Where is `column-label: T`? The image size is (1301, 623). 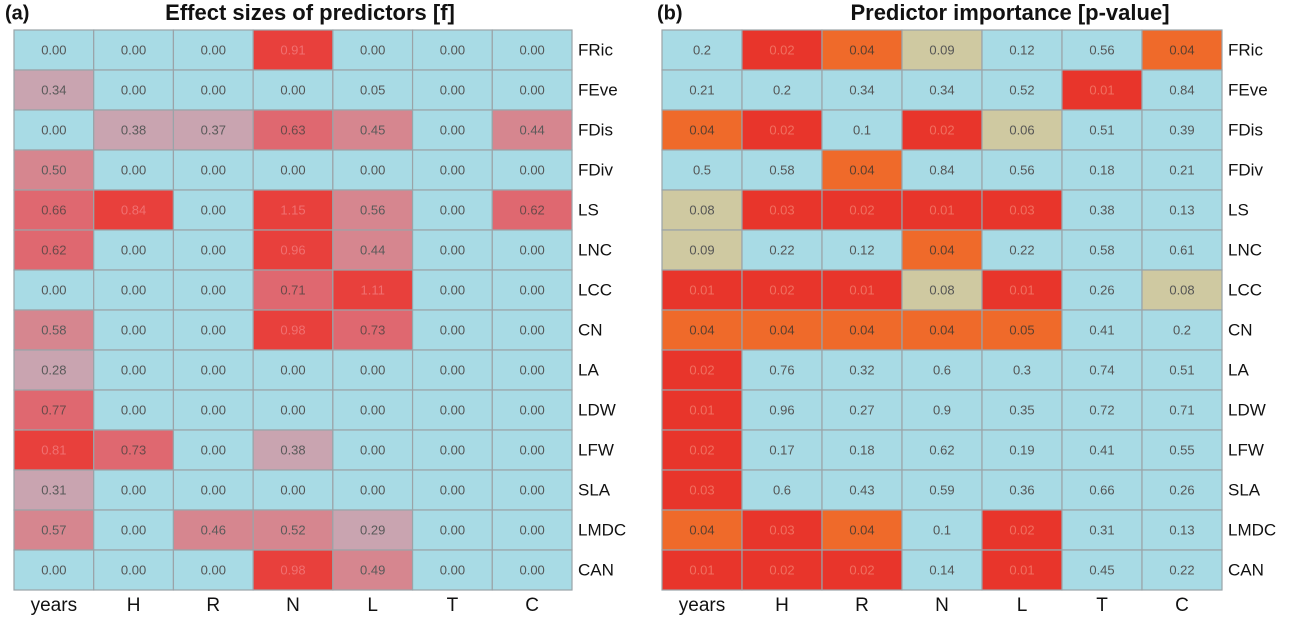 column-label: T is located at coordinates (453, 605).